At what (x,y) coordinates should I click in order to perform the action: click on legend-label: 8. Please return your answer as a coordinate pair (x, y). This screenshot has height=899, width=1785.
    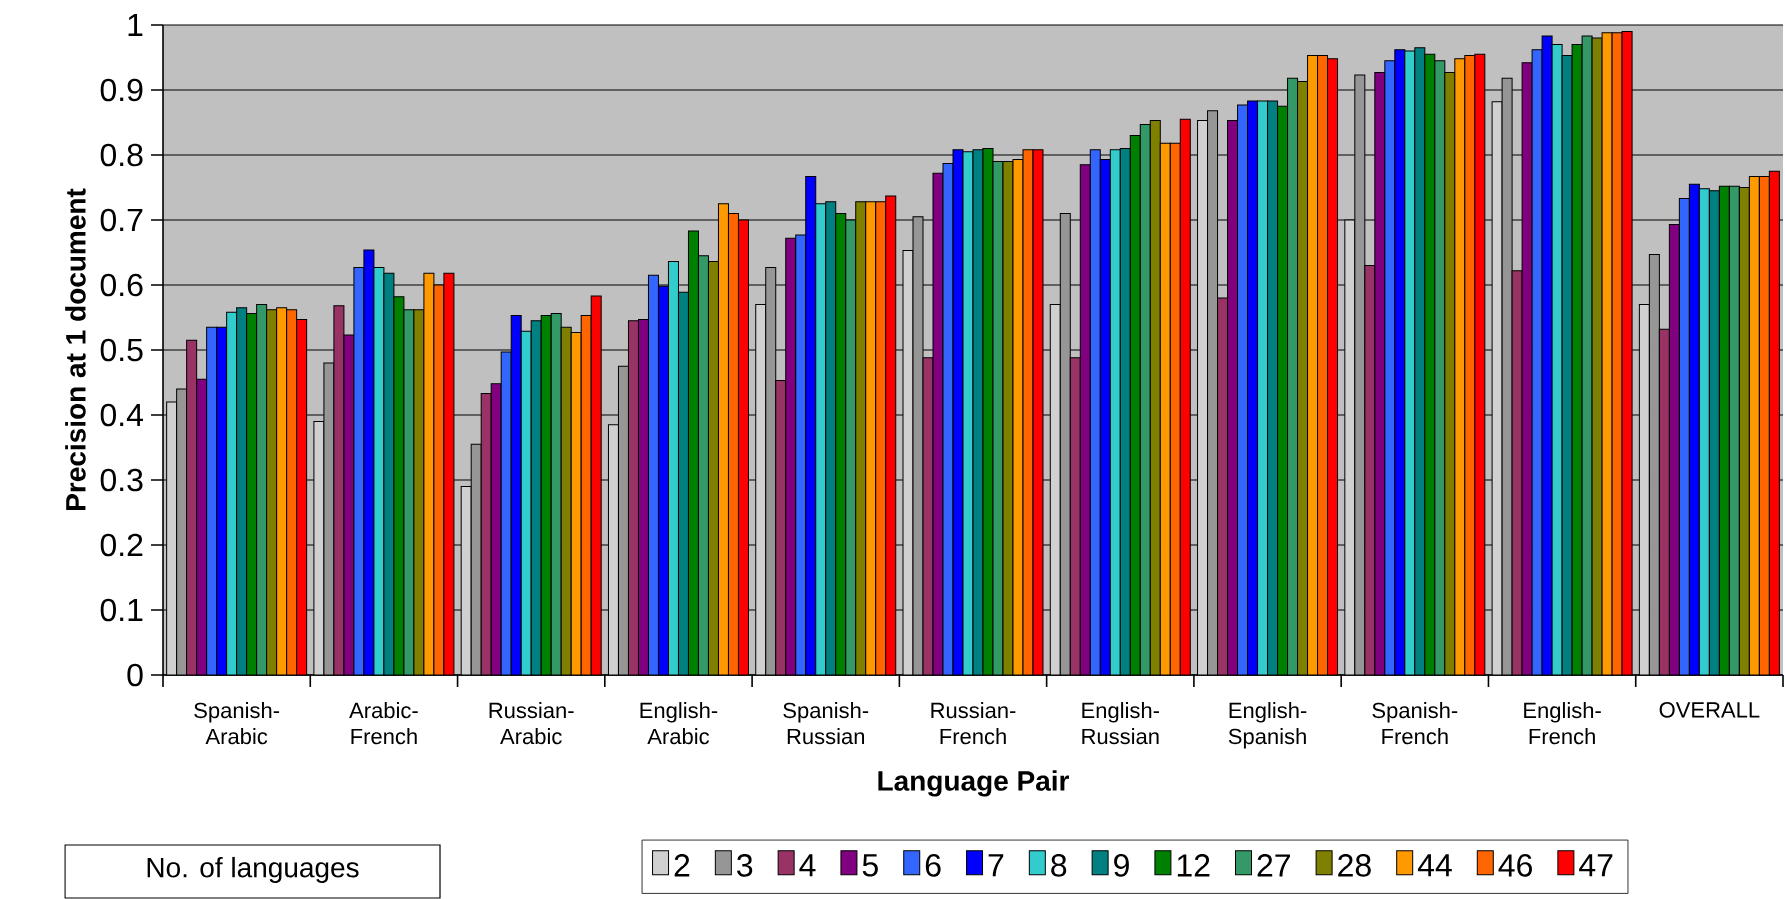
    Looking at the image, I should click on (1059, 865).